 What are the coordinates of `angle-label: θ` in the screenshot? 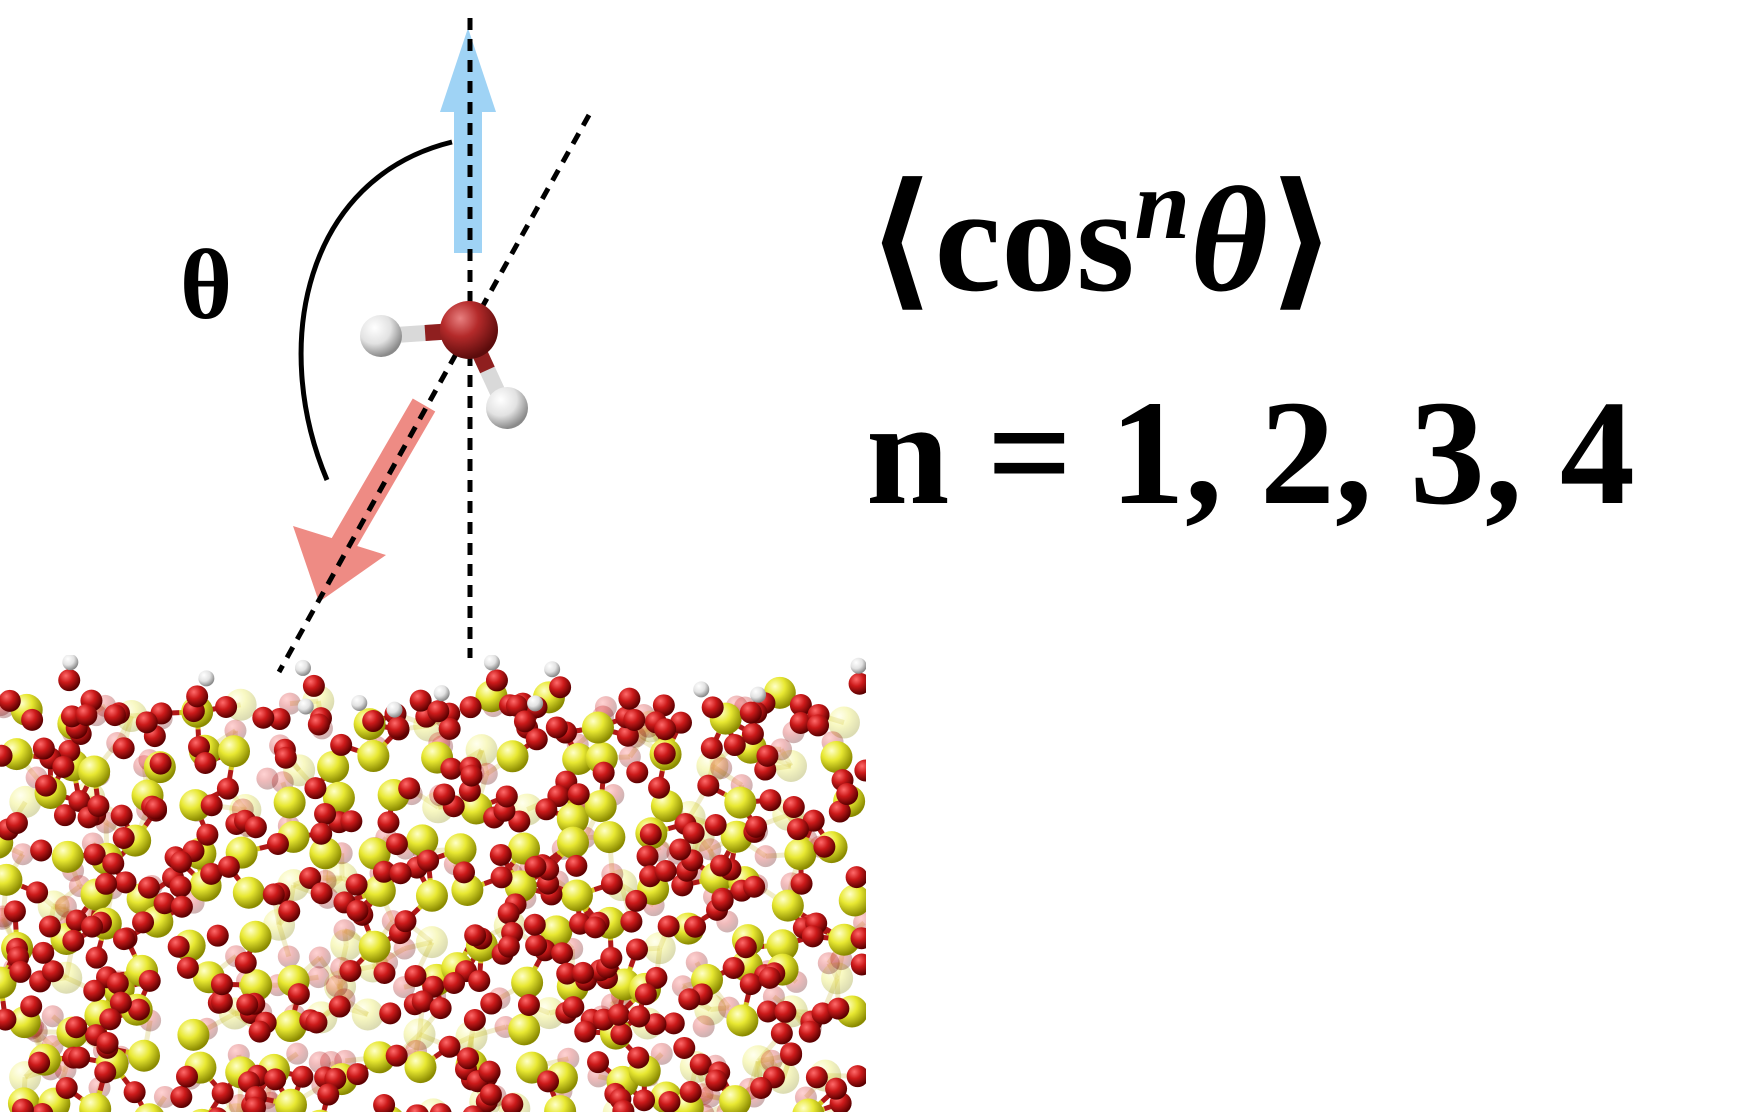 It's located at (206, 284).